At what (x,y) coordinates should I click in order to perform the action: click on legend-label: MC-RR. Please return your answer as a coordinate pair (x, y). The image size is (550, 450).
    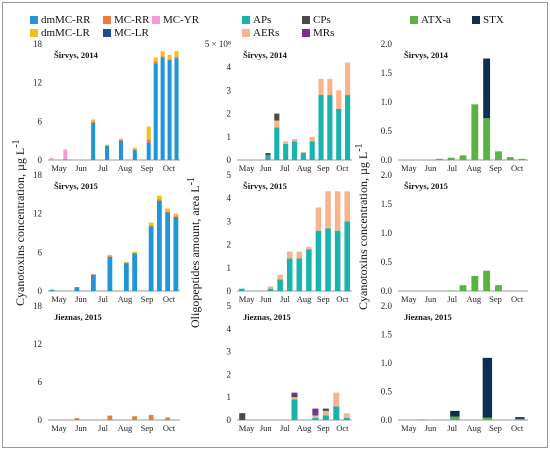
    Looking at the image, I should click on (132, 20).